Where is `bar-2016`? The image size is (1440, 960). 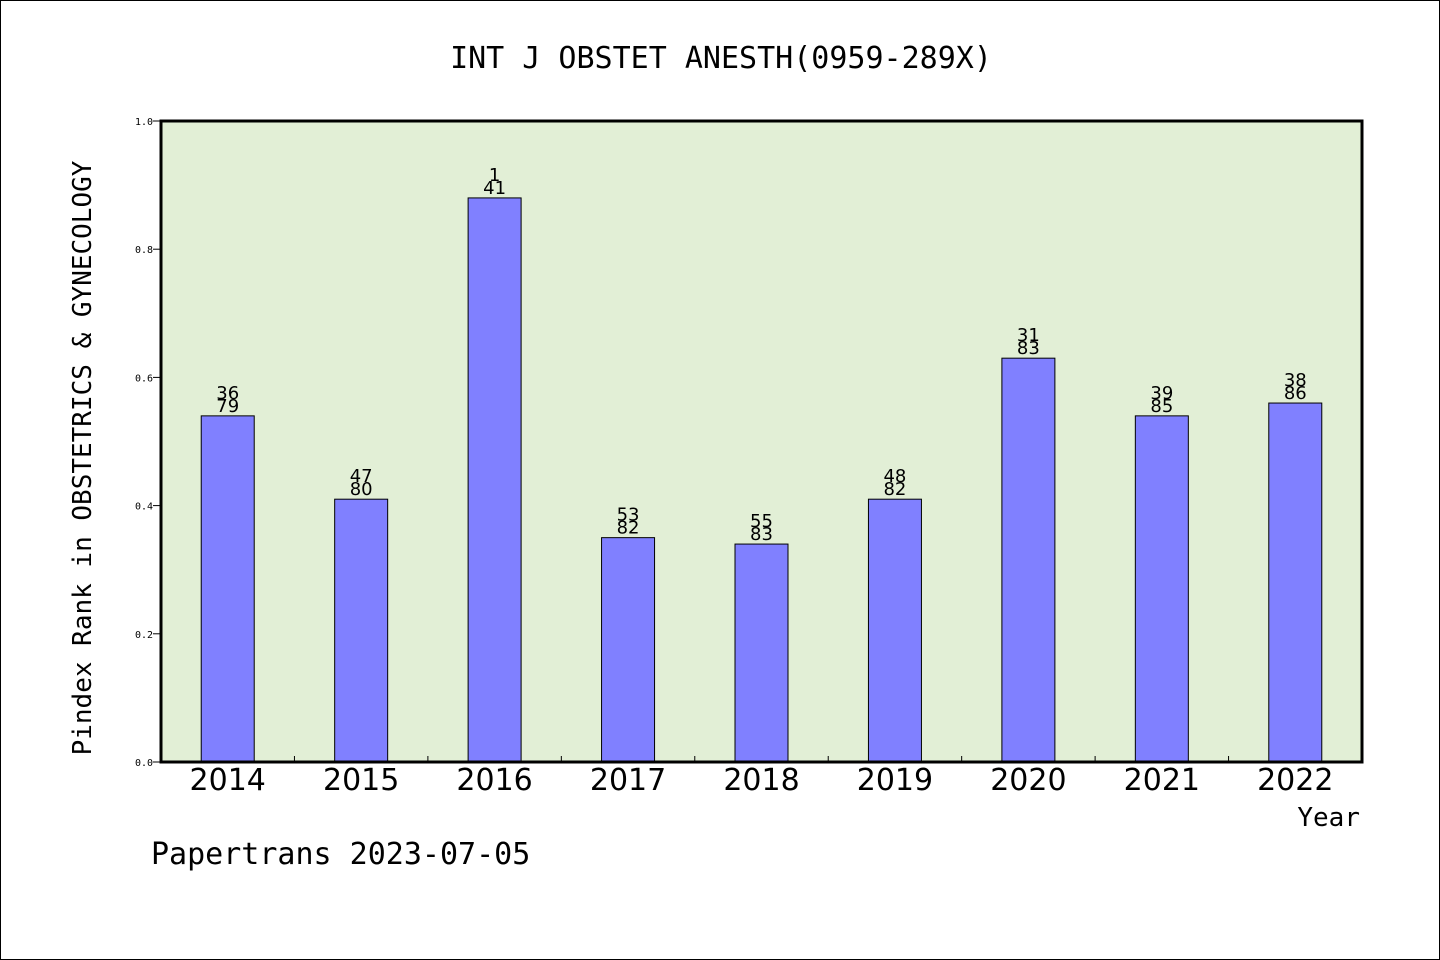
bar-2016 is located at coordinates (494, 480).